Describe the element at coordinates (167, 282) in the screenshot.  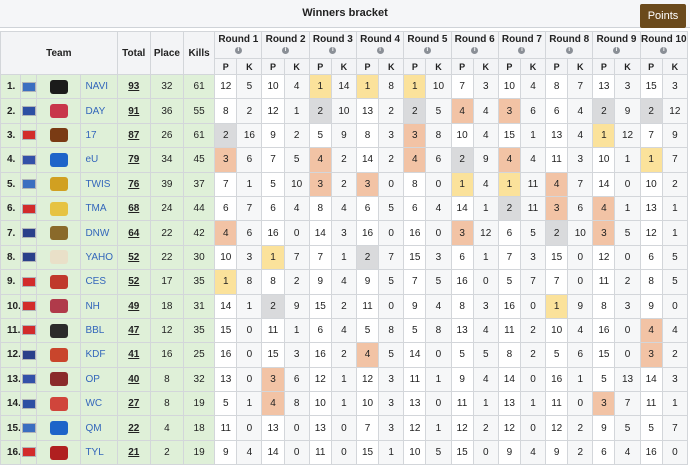
I see `place-cell: 17` at that location.